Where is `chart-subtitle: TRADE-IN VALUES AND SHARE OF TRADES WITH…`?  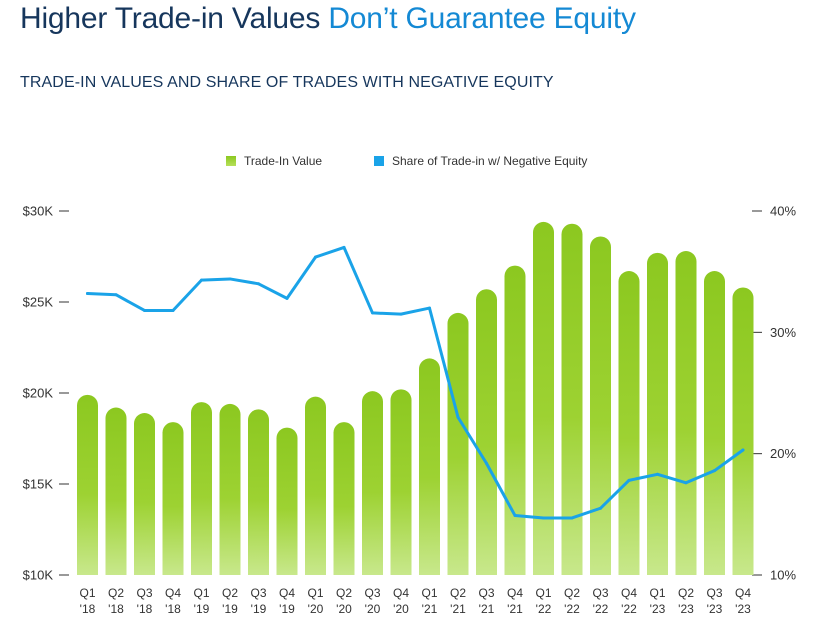 chart-subtitle: TRADE-IN VALUES AND SHARE OF TRADES WITH… is located at coordinates (287, 82).